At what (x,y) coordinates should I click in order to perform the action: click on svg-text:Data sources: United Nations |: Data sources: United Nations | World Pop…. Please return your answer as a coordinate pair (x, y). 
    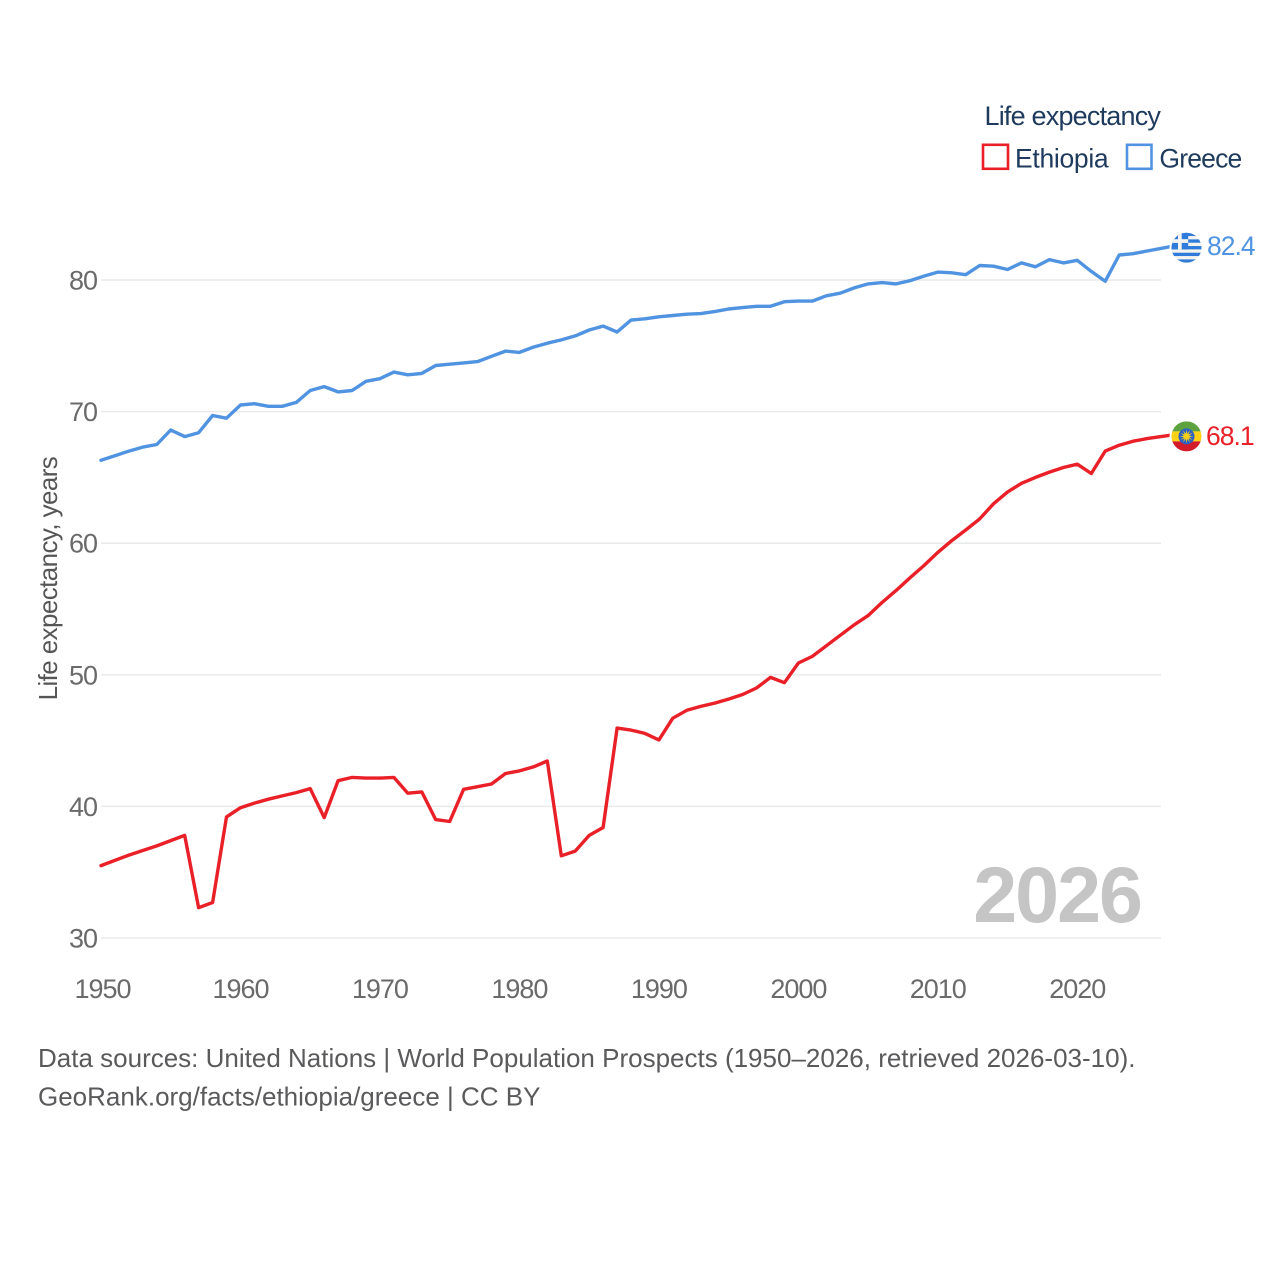
    Looking at the image, I should click on (586, 1058).